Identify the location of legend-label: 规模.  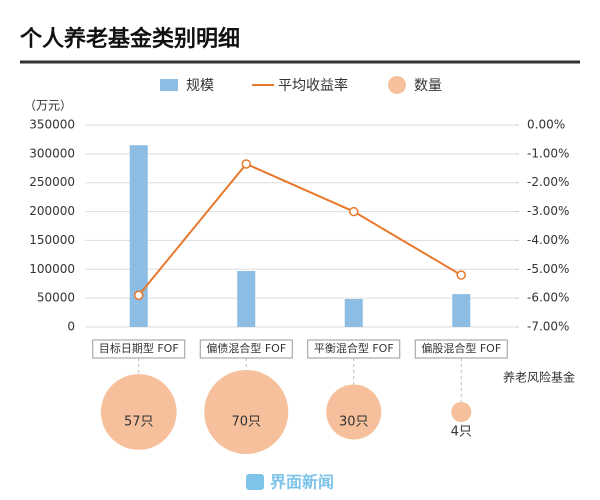
(200, 86).